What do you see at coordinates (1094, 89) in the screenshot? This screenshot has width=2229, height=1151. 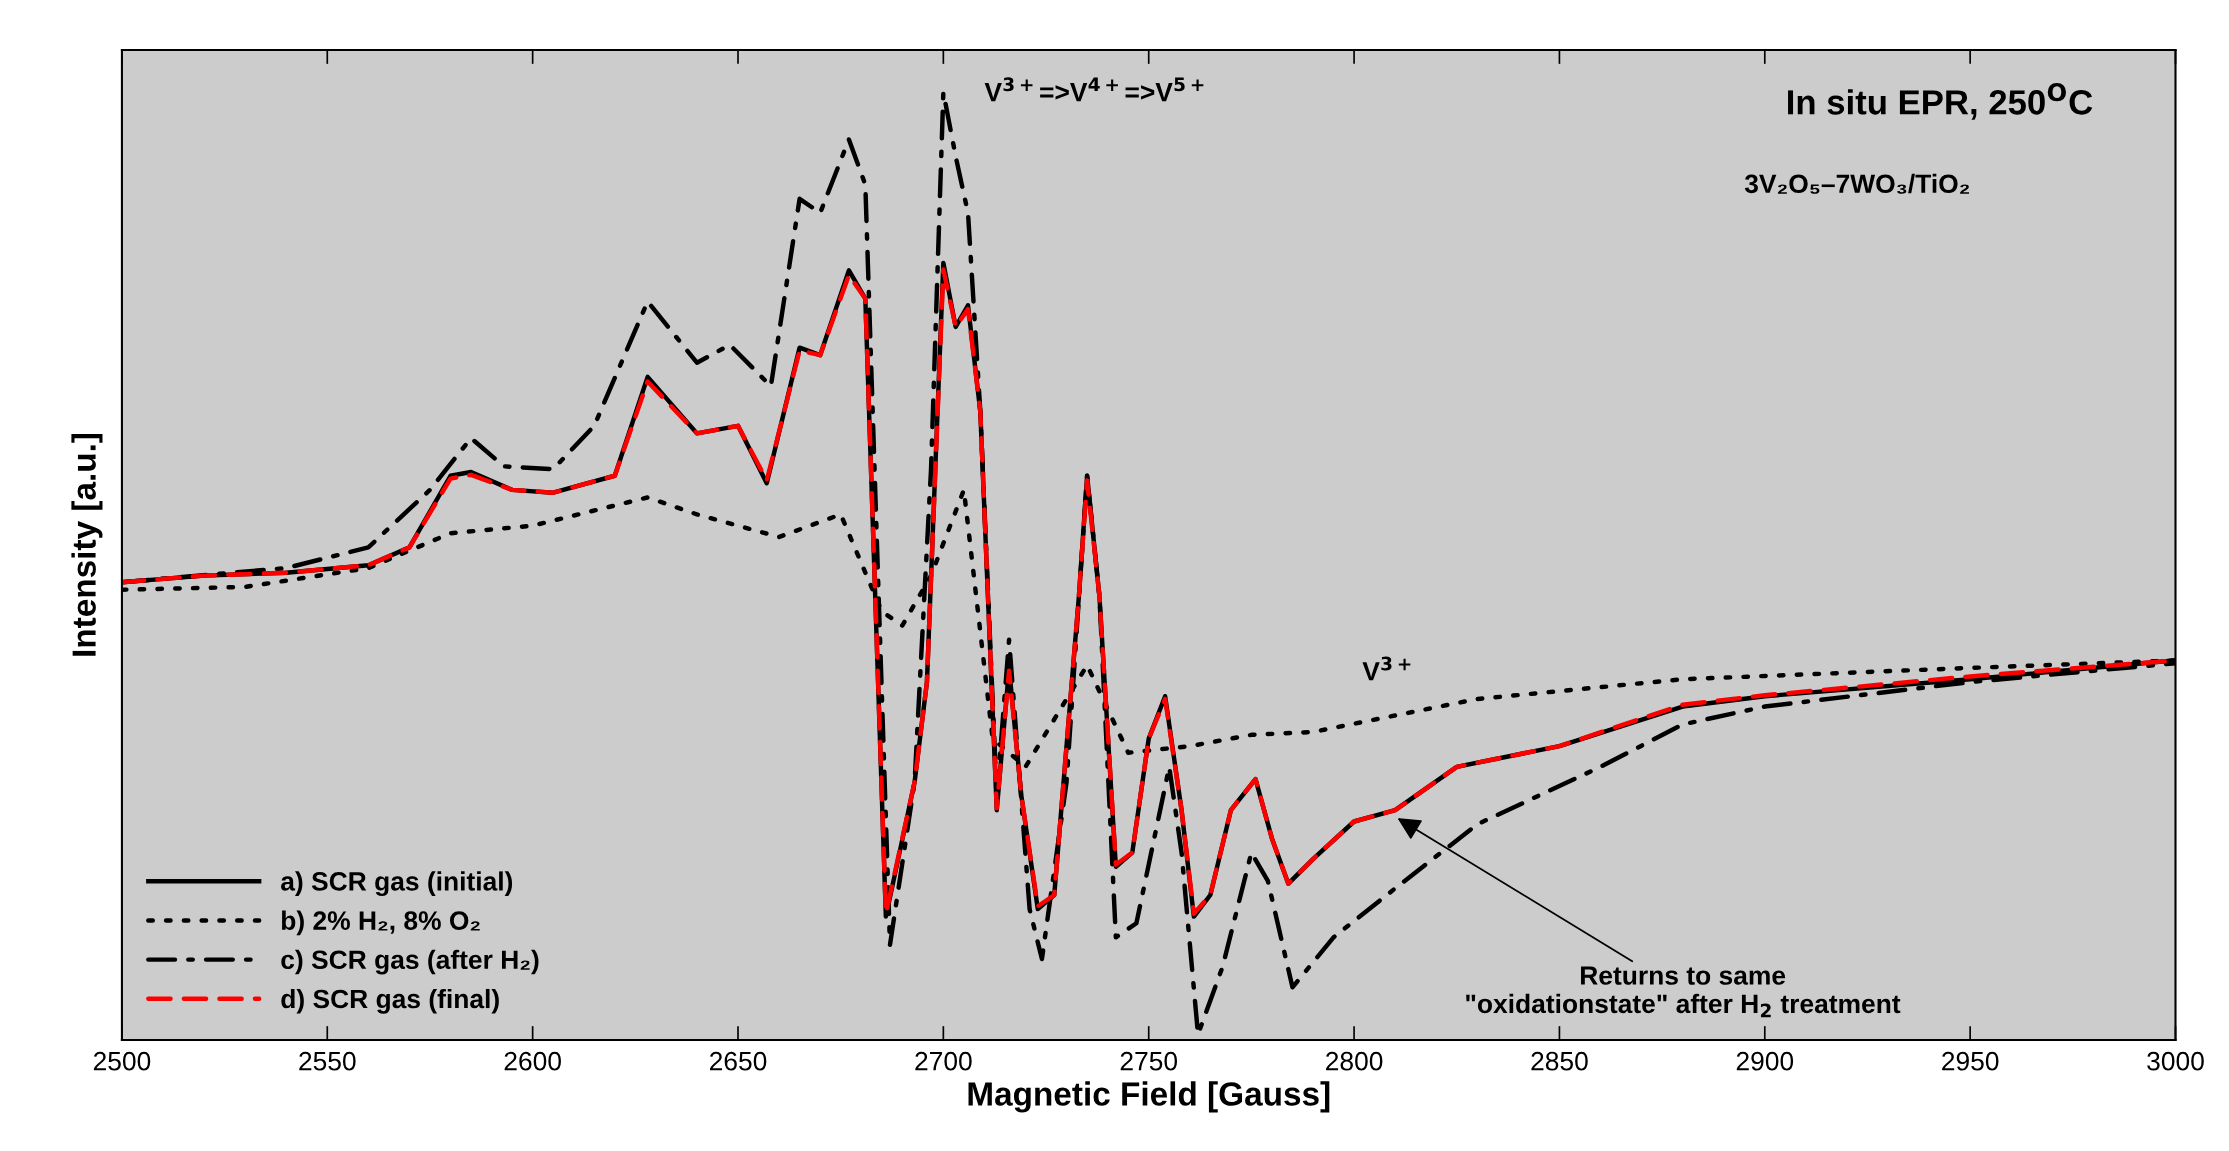 I see `annotation: V$^{3+}$=>V$^{4+}$=>V$^{5+}$` at bounding box center [1094, 89].